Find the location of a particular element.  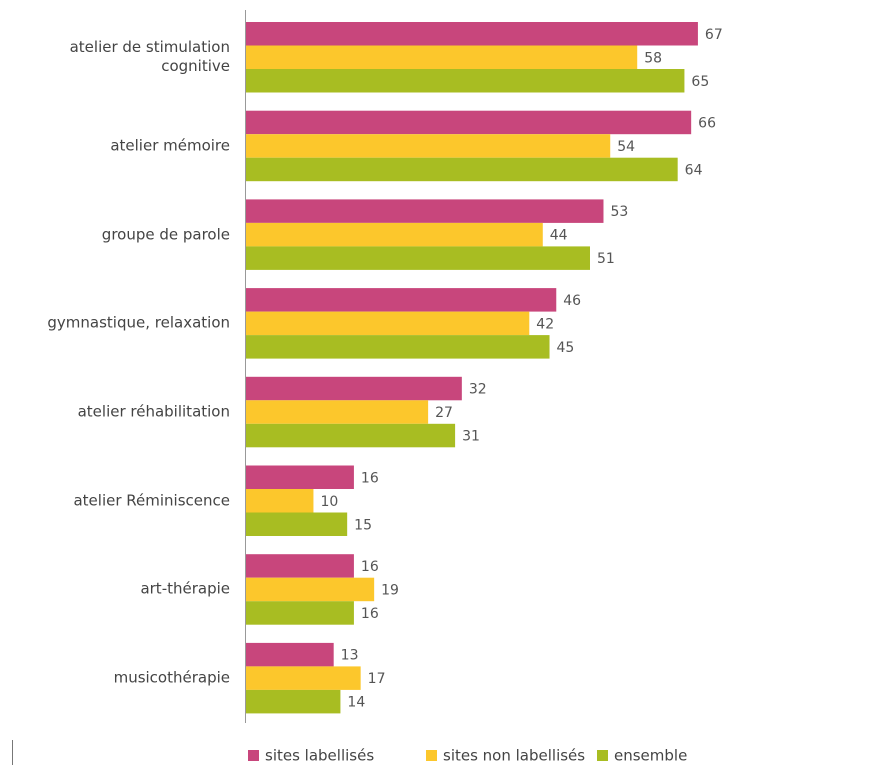

value-label: 45 is located at coordinates (566, 348).